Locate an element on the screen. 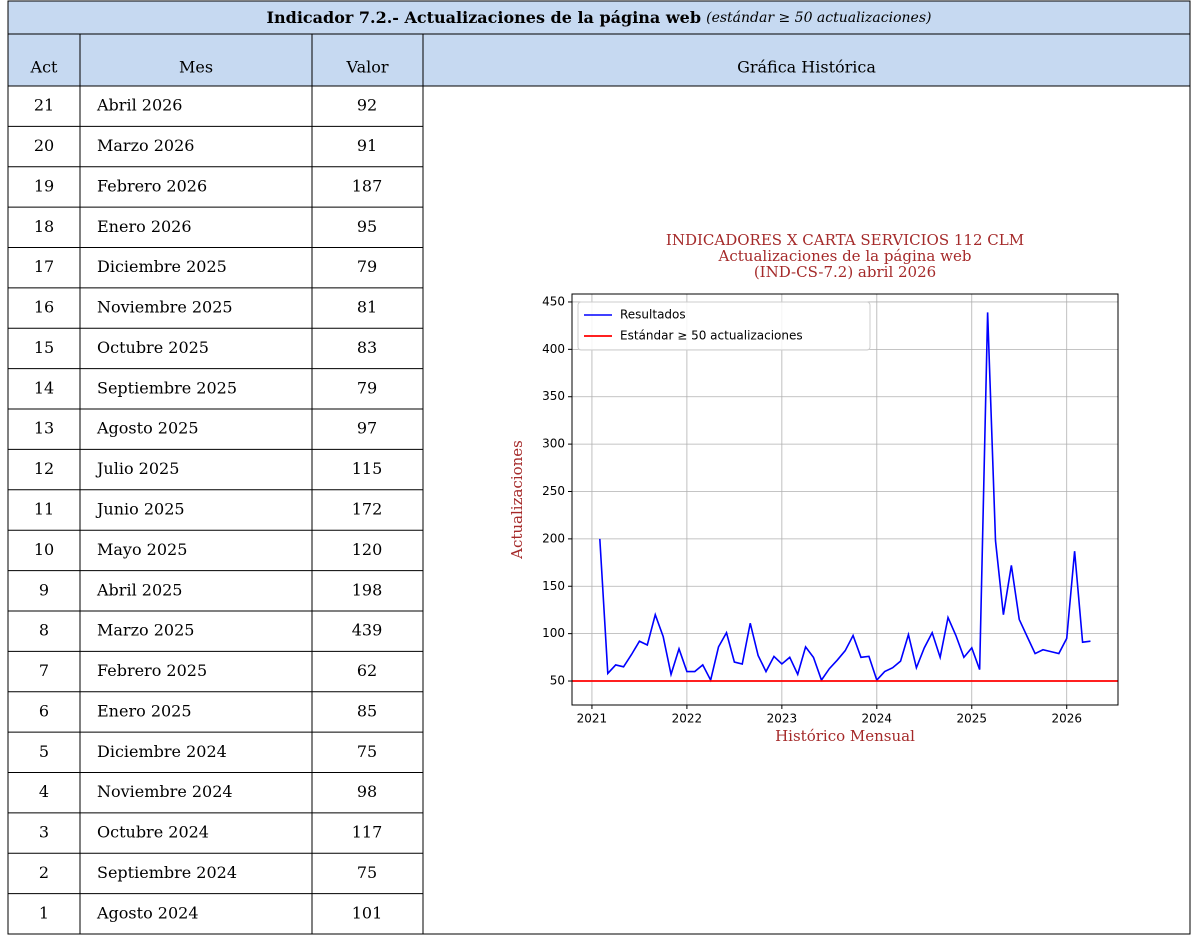  cell-act: 11 is located at coordinates (44, 509).